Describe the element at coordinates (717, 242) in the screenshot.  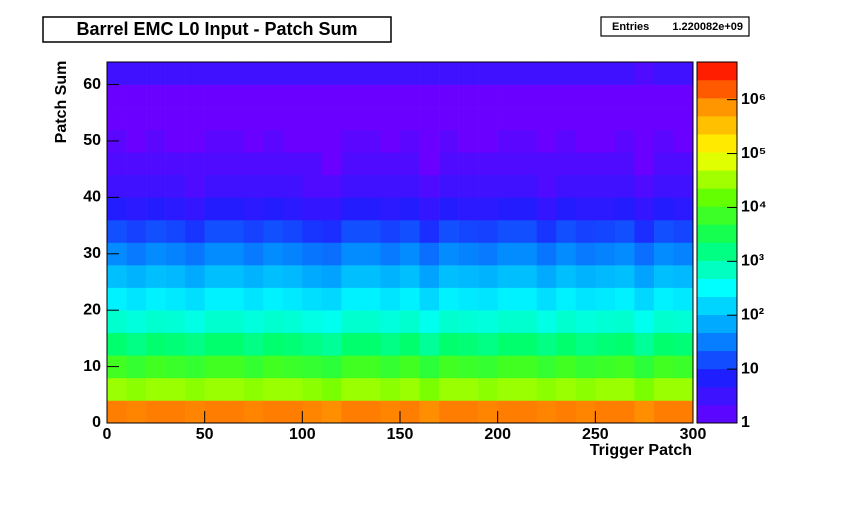
I see `colorbar-frame` at that location.